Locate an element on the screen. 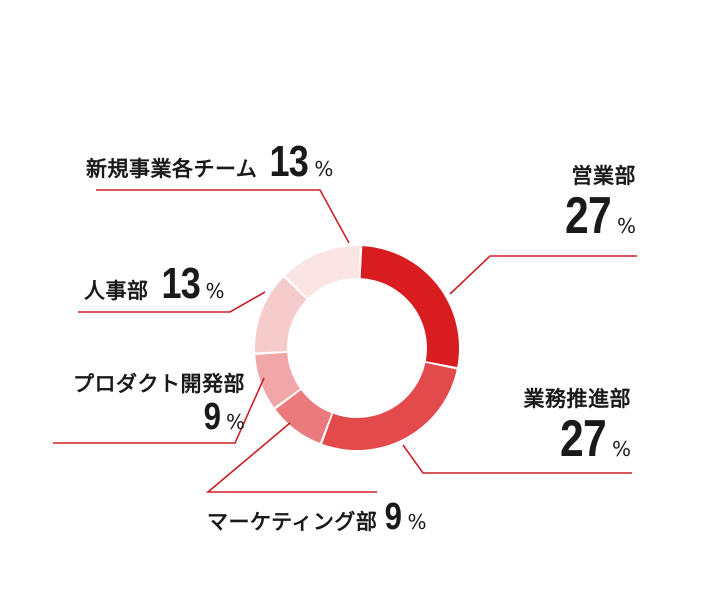 The width and height of the screenshot is (715, 600). label-sales: 営業部 27 % is located at coordinates (595, 201).